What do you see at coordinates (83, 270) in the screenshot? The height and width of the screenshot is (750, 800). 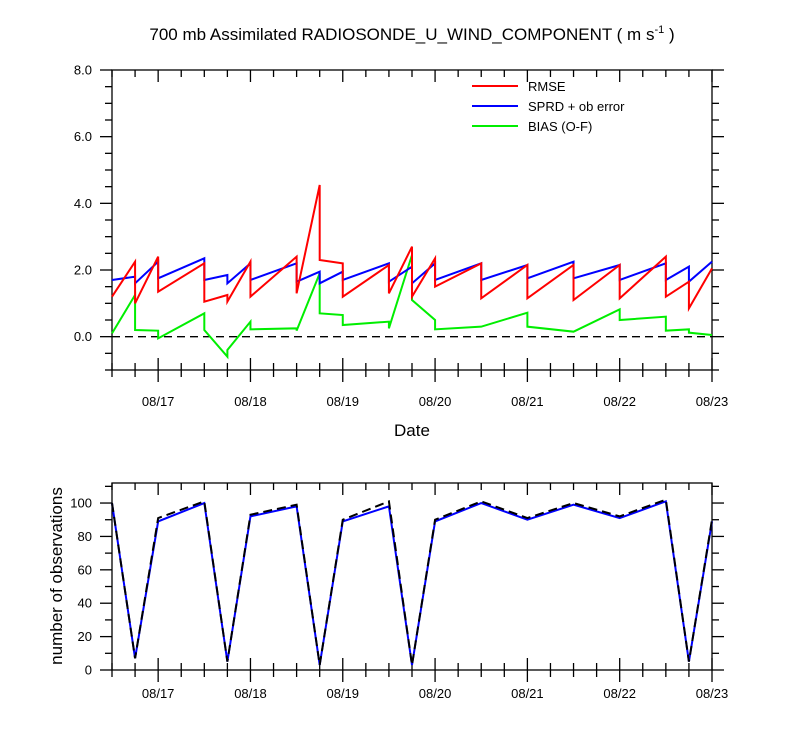 I see `y-tick-label-2-0: 2.0` at bounding box center [83, 270].